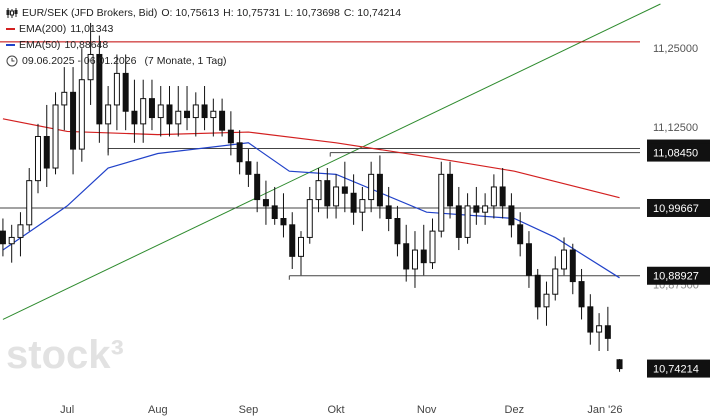 This screenshot has height=420, width=710. I want to click on x-tick-label: Jan '26, so click(604, 410).